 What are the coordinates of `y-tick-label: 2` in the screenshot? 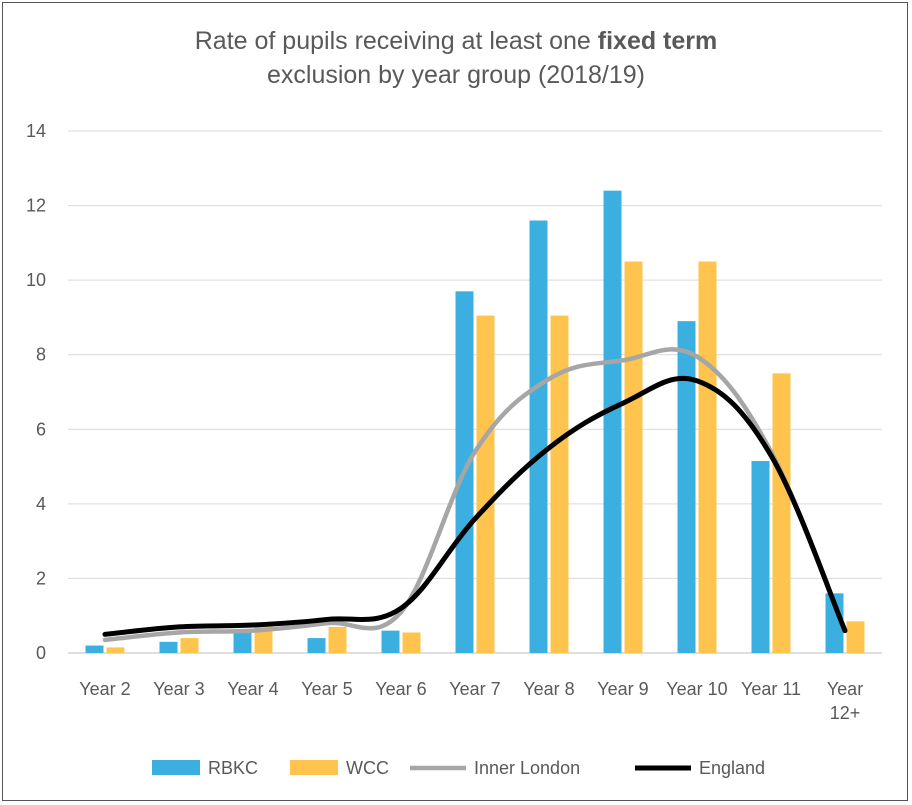 It's located at (41, 578).